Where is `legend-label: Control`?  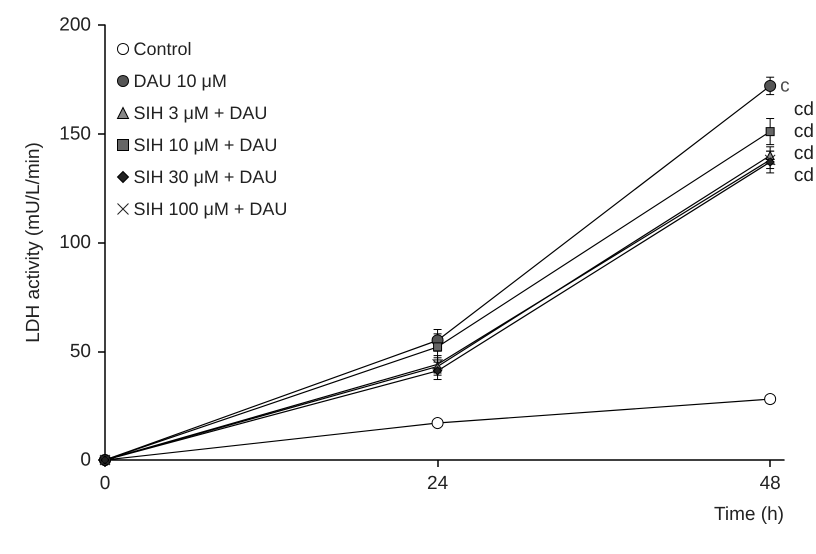 legend-label: Control is located at coordinates (163, 49).